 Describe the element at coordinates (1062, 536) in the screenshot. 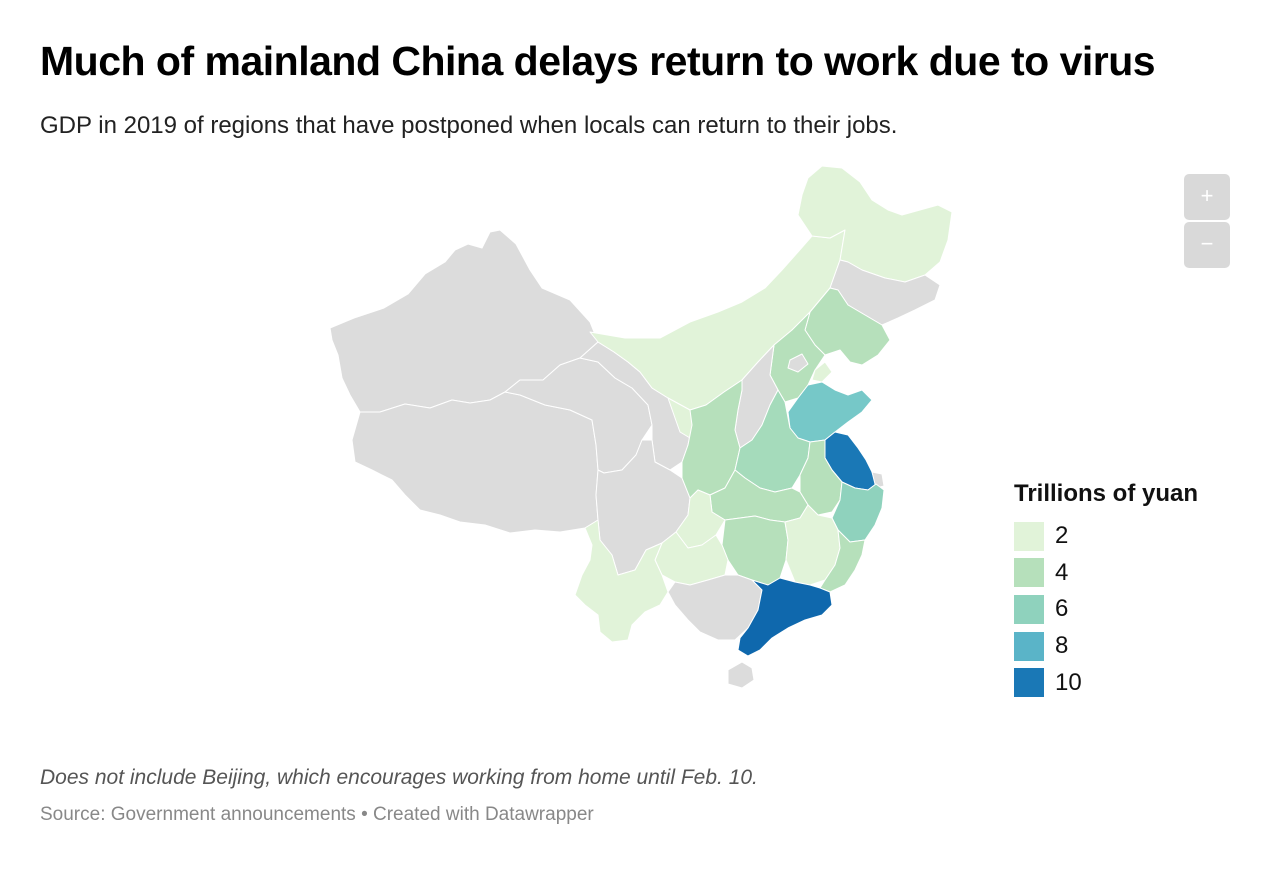

I see `legend-label: 2` at that location.